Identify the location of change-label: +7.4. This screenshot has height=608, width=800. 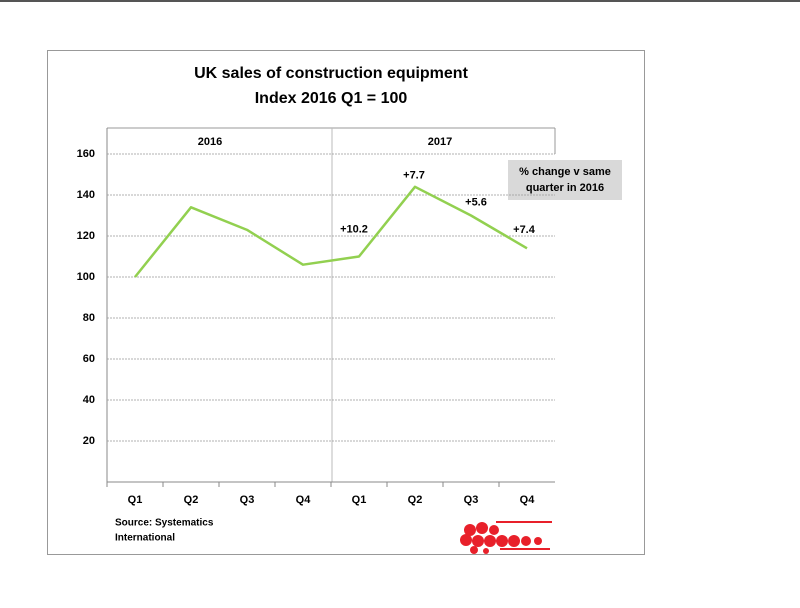
(524, 230).